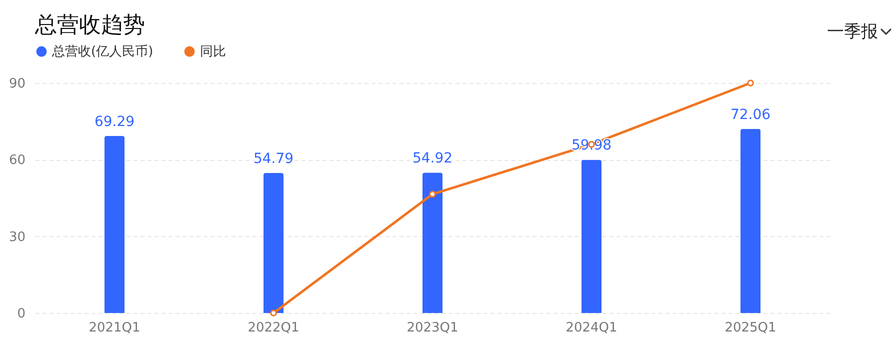  Describe the element at coordinates (114, 122) in the screenshot. I see `data-label: 69.29` at that location.